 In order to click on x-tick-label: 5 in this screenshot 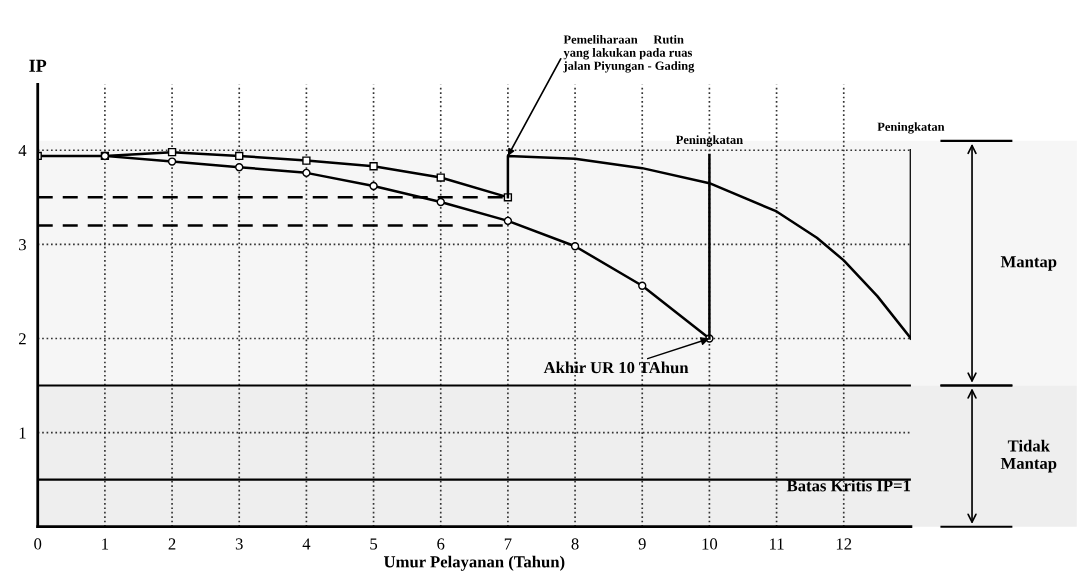, I will do `click(374, 544)`.